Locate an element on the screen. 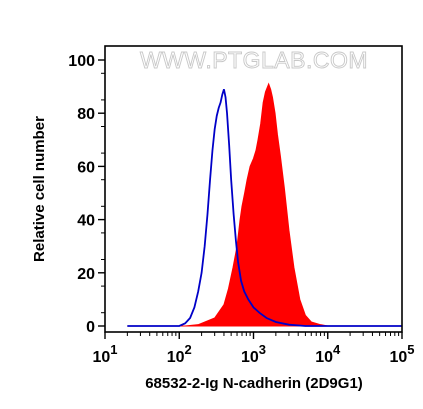  x-tick-labels: 10¹ 10² 10³ 10⁴ 10⁵ is located at coordinates (253, 354).